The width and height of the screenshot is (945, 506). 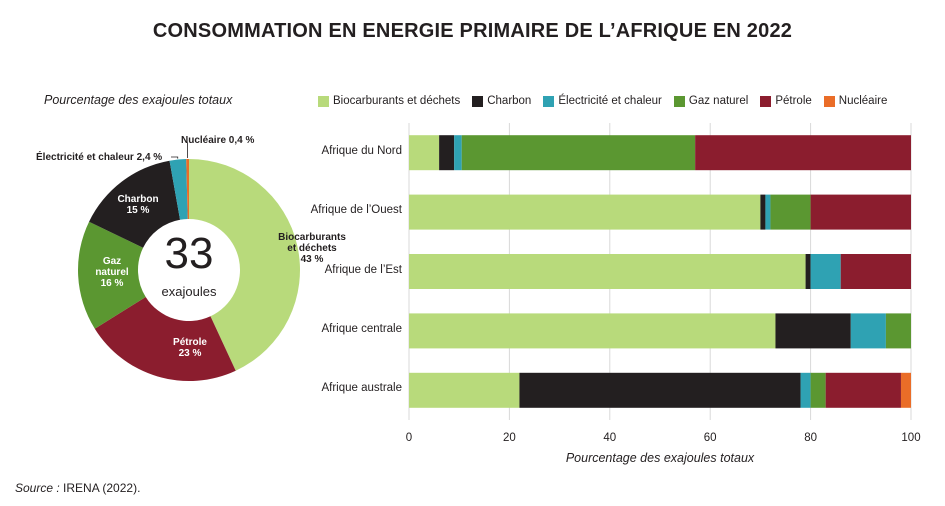 What do you see at coordinates (165, 338) in the screenshot?
I see `donut-slice-petrole` at bounding box center [165, 338].